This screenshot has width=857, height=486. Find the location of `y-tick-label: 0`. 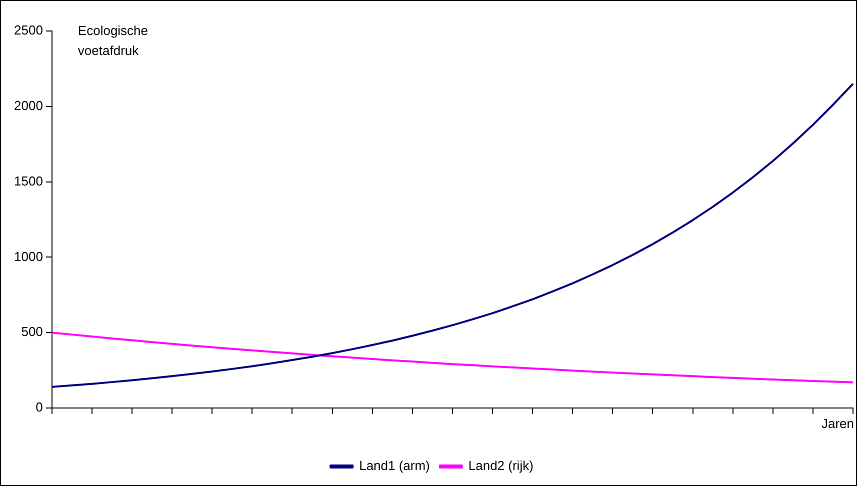

y-tick-label: 0 is located at coordinates (39, 407).